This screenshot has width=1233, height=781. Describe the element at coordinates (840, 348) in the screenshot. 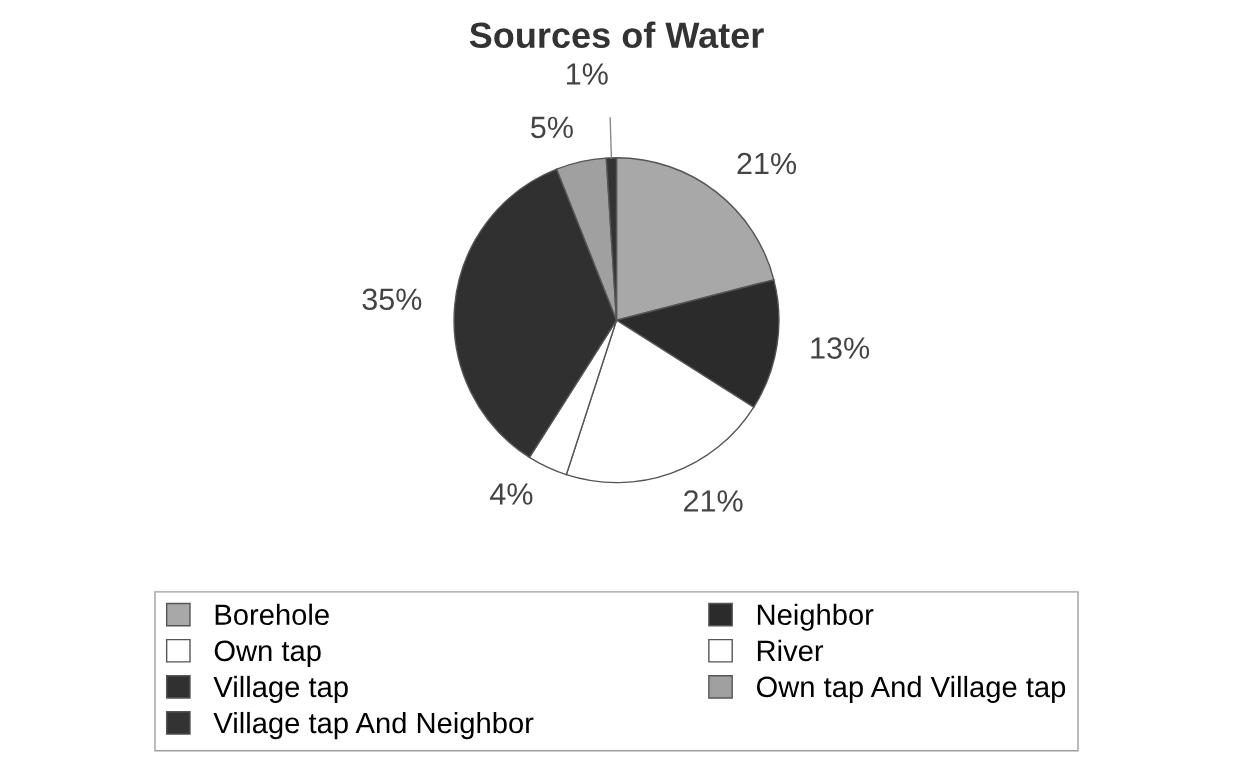

I see `data-label: 13%` at that location.